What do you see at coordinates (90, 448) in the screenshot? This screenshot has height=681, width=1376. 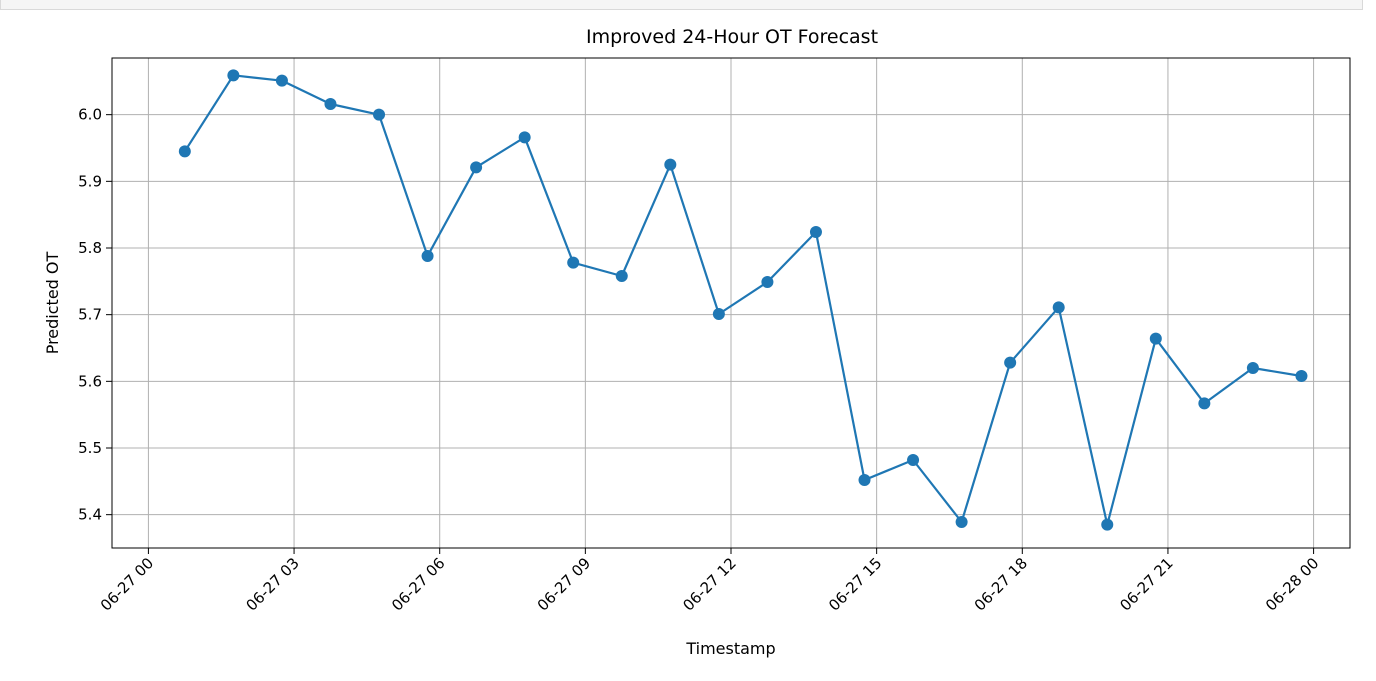 I see `y-tick-label: 5.5` at bounding box center [90, 448].